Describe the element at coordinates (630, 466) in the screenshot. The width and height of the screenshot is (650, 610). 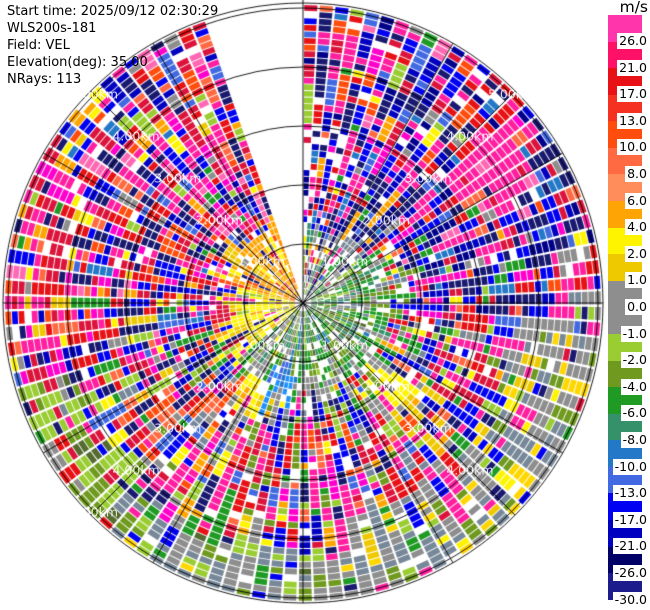
I see `colorbar-tick-label: -10.0` at that location.